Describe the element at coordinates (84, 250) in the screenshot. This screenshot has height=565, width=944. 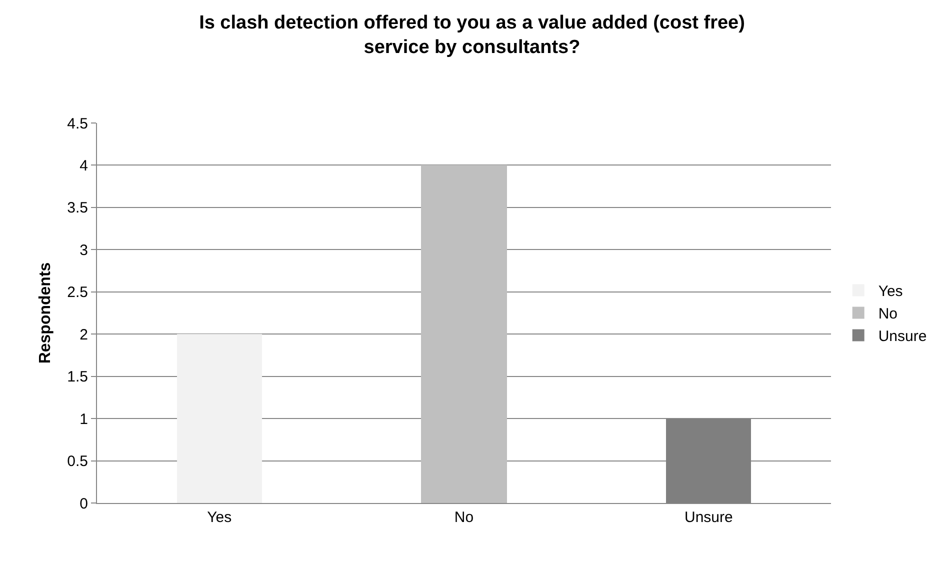
I see `y-tick-label: 3` at that location.